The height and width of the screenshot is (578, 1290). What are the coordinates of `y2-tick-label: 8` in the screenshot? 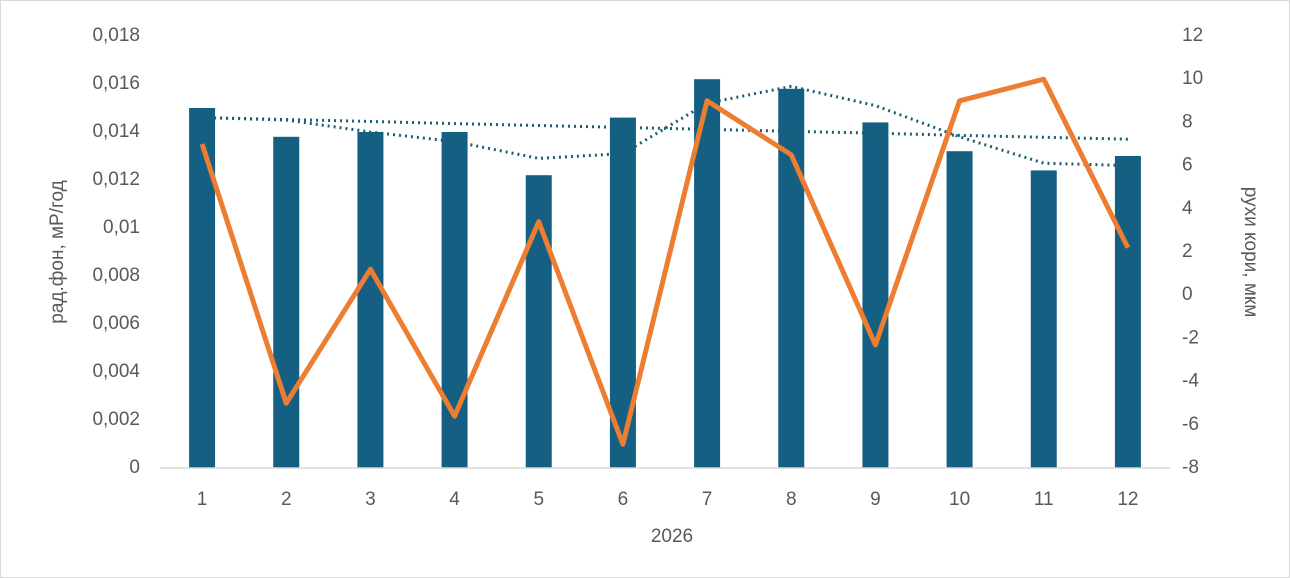 It's located at (1187, 121).